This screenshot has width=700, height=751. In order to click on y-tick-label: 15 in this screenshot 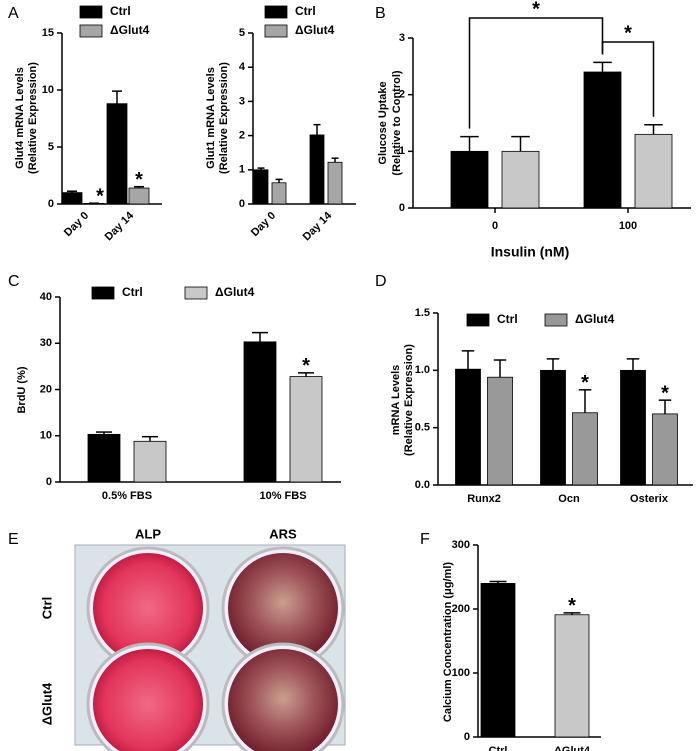, I will do `click(48, 33)`.